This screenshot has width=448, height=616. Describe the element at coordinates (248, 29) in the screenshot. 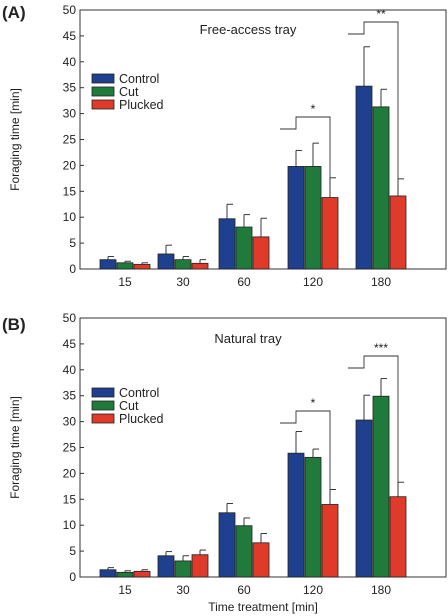

I see `panel-title: Free-access tray` at that location.